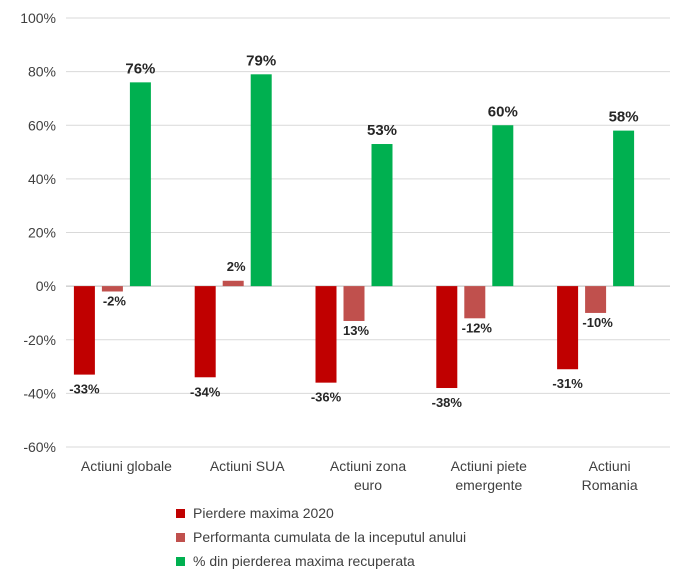 The width and height of the screenshot is (693, 583). What do you see at coordinates (46, 286) in the screenshot?
I see `y-tick-label: 0%` at bounding box center [46, 286].